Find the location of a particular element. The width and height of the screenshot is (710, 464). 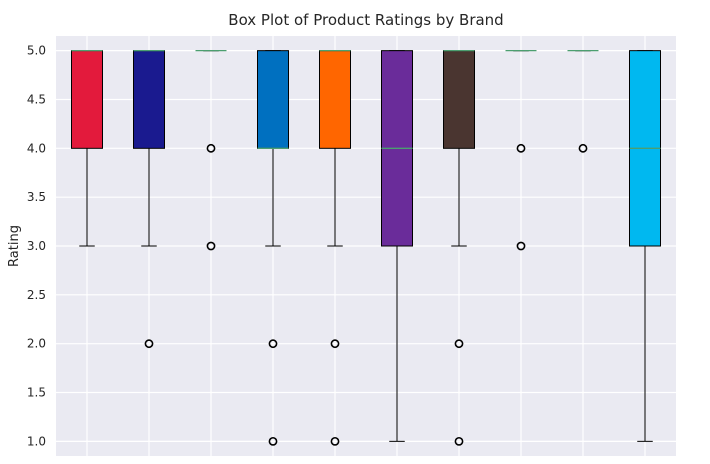

y-axis-label: Rating is located at coordinates (14, 246).